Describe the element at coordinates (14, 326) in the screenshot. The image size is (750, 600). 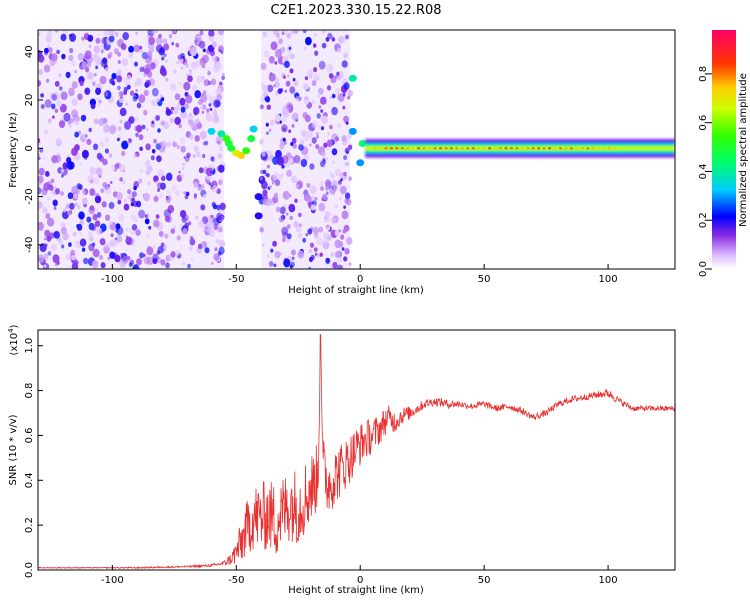
I see `snr-exponent-close: )` at that location.